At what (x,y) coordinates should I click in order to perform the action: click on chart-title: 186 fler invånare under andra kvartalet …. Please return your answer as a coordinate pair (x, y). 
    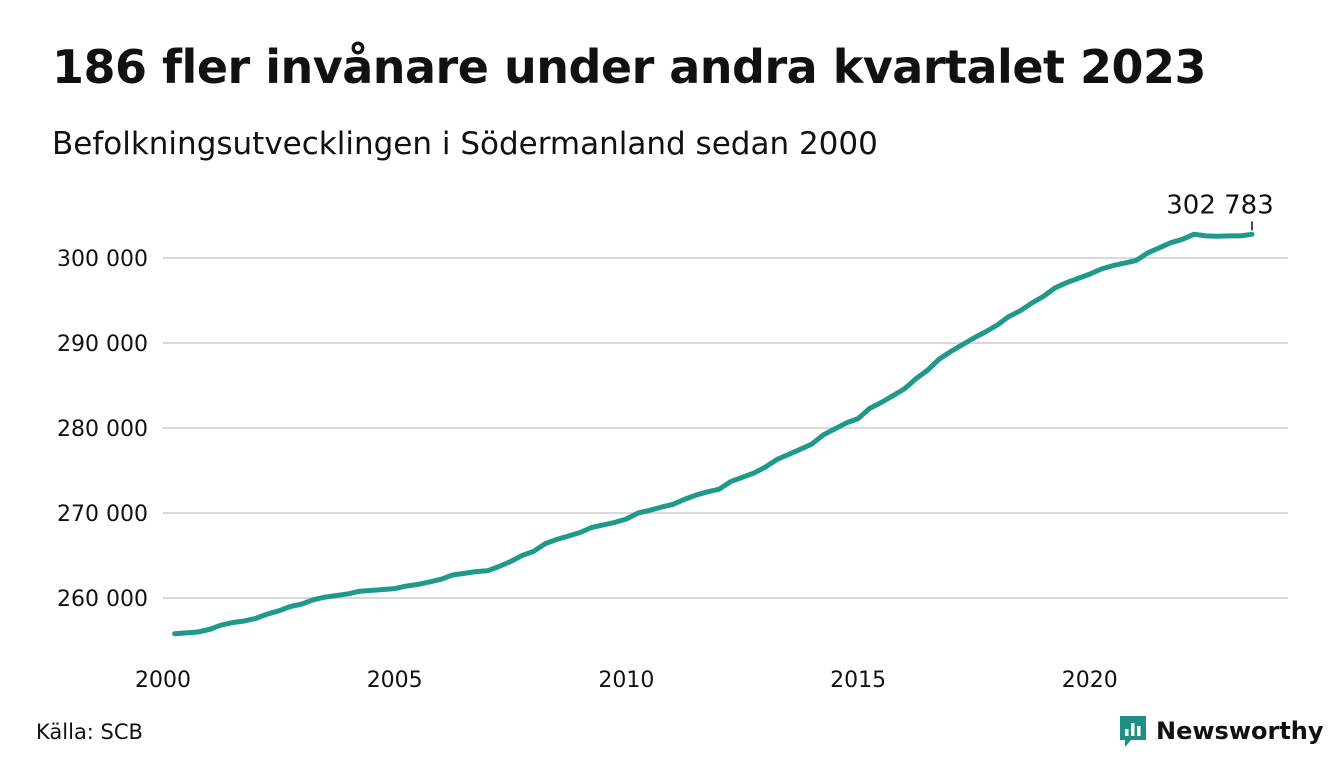
    Looking at the image, I should click on (629, 67).